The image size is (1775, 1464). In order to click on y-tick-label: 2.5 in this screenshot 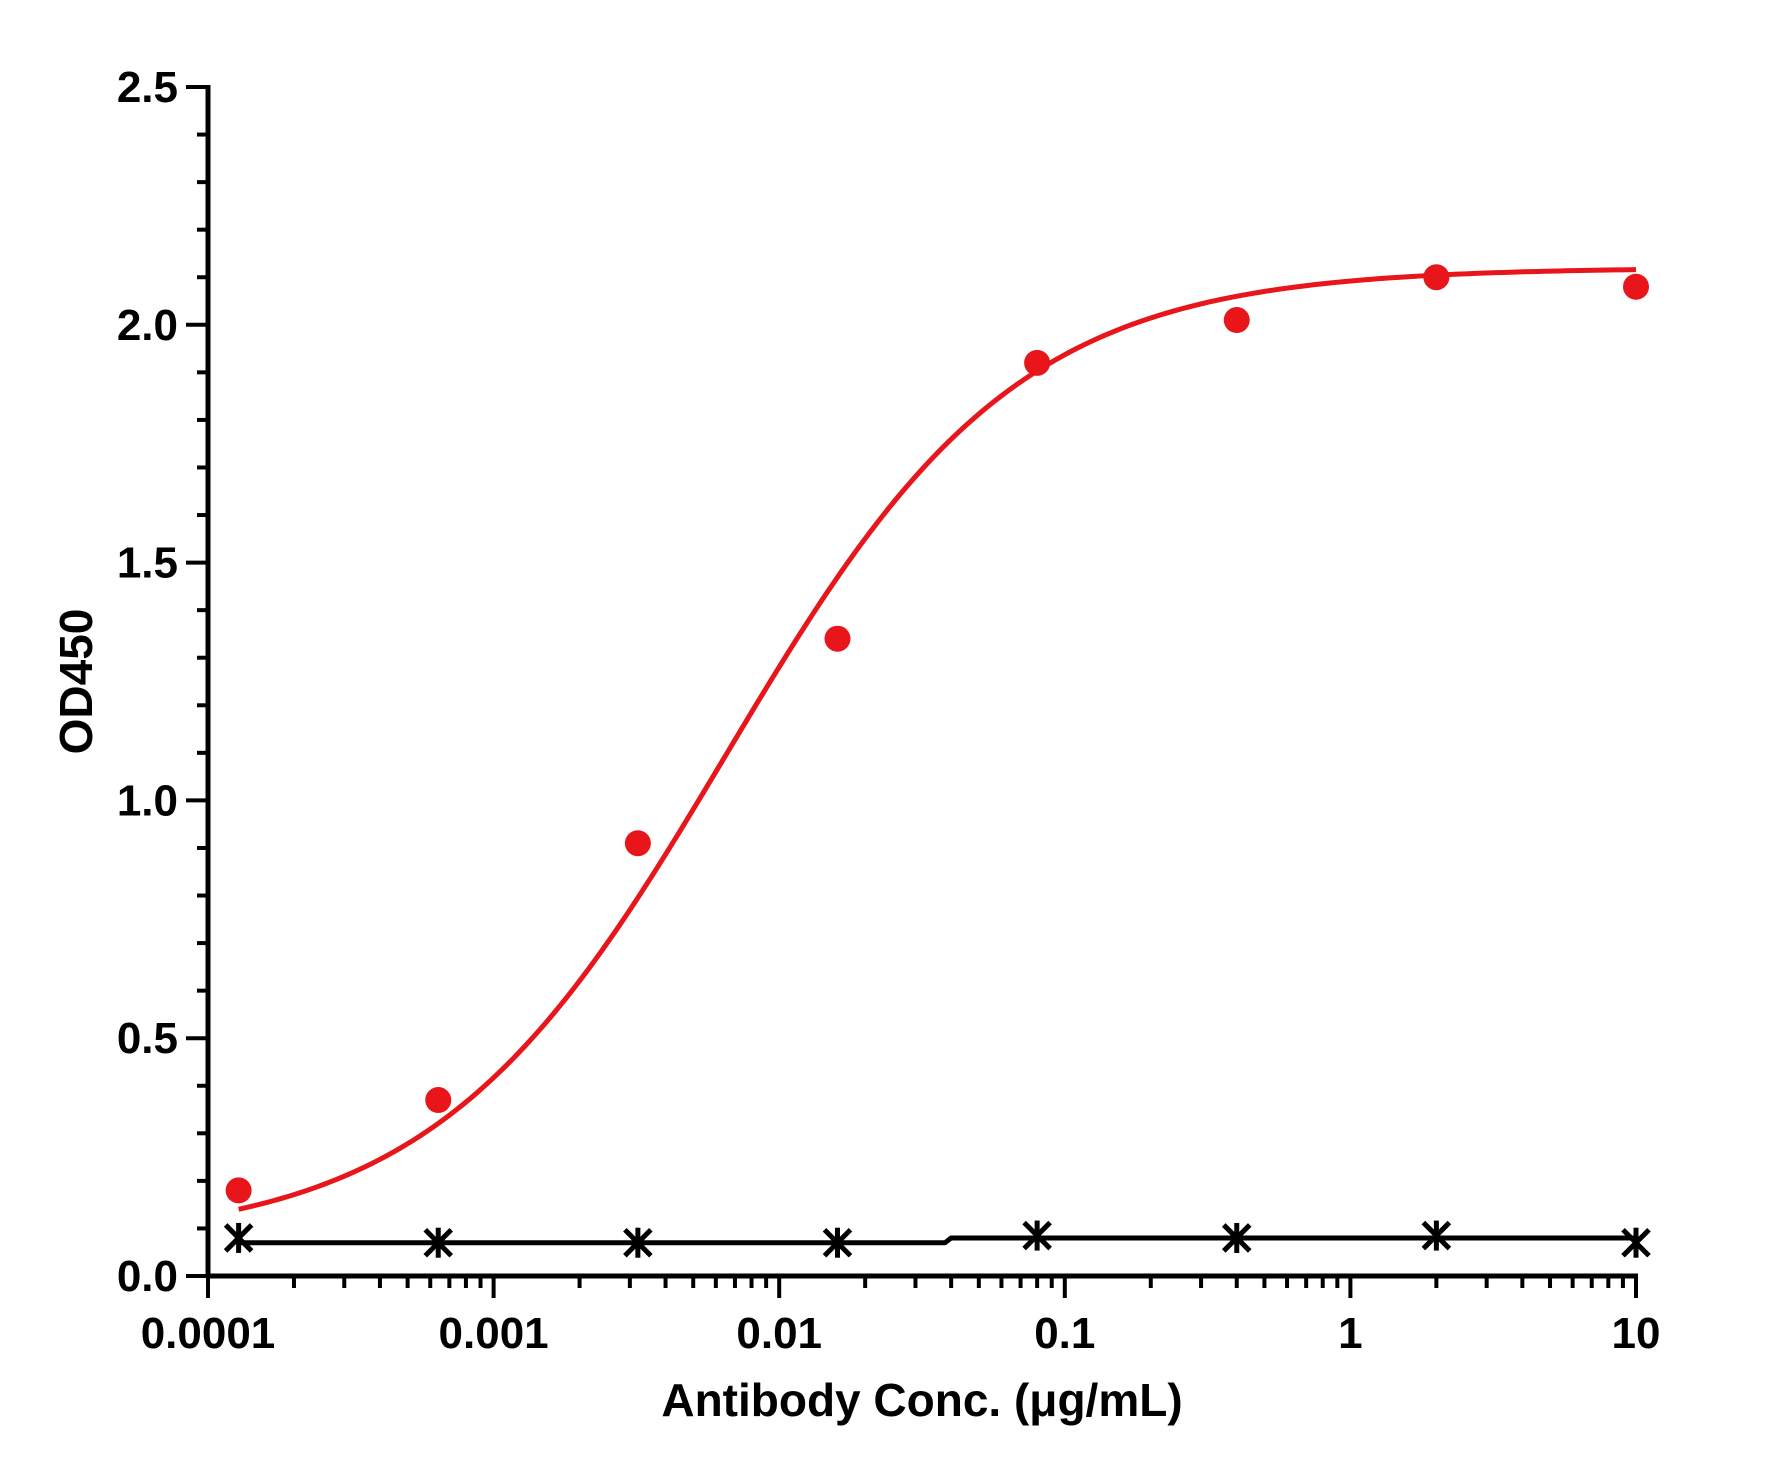, I will do `click(147, 87)`.